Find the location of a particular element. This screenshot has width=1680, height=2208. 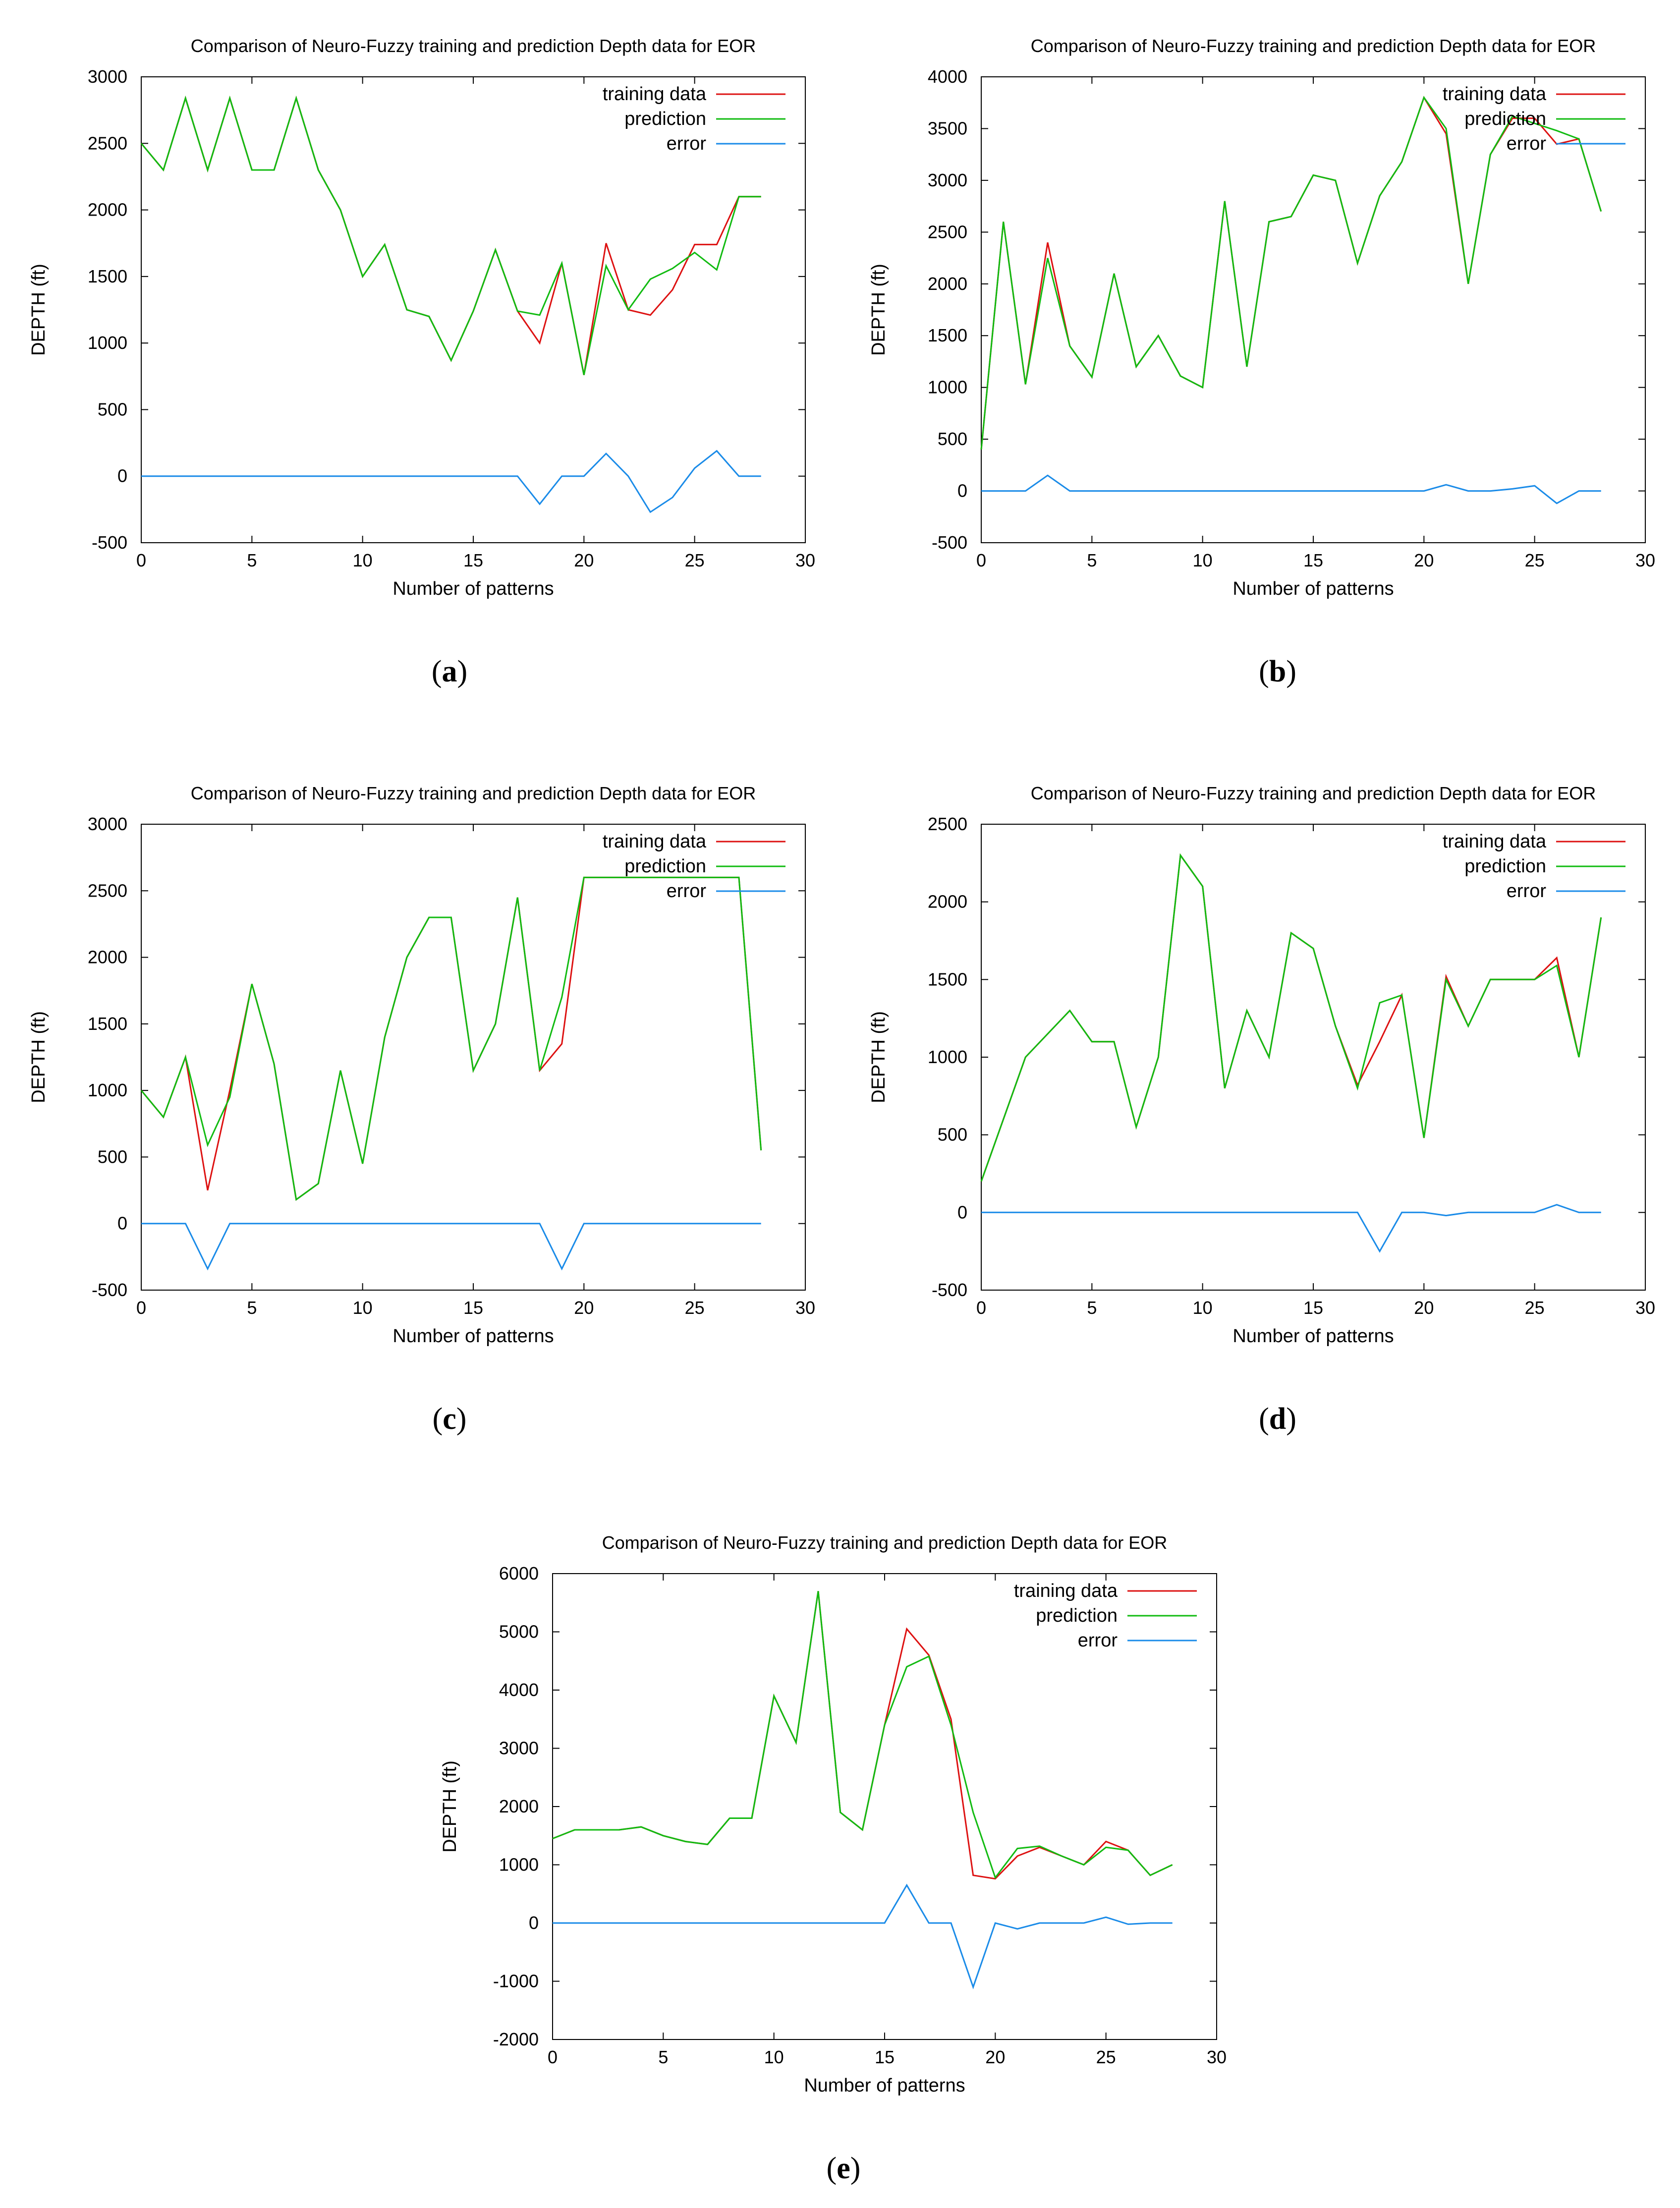

y-tick-label: 5000 is located at coordinates (519, 1632).